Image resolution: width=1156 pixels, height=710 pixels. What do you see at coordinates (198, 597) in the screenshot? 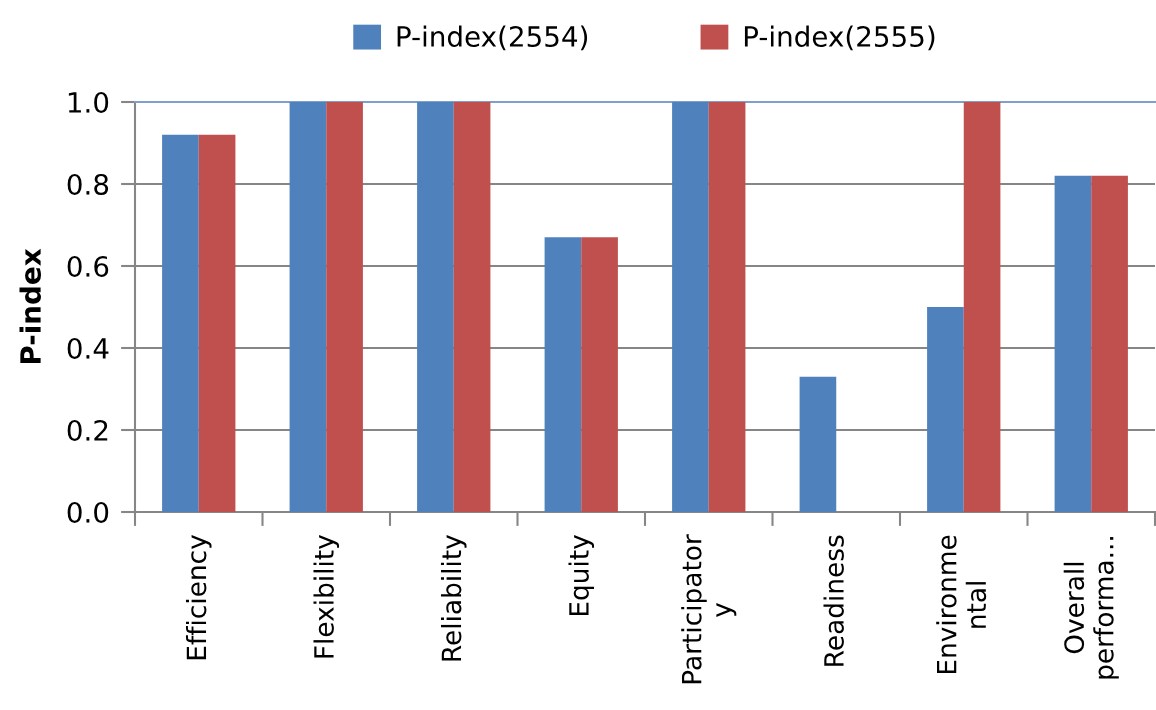
I see `x-tick-label: Efficiency` at bounding box center [198, 597].